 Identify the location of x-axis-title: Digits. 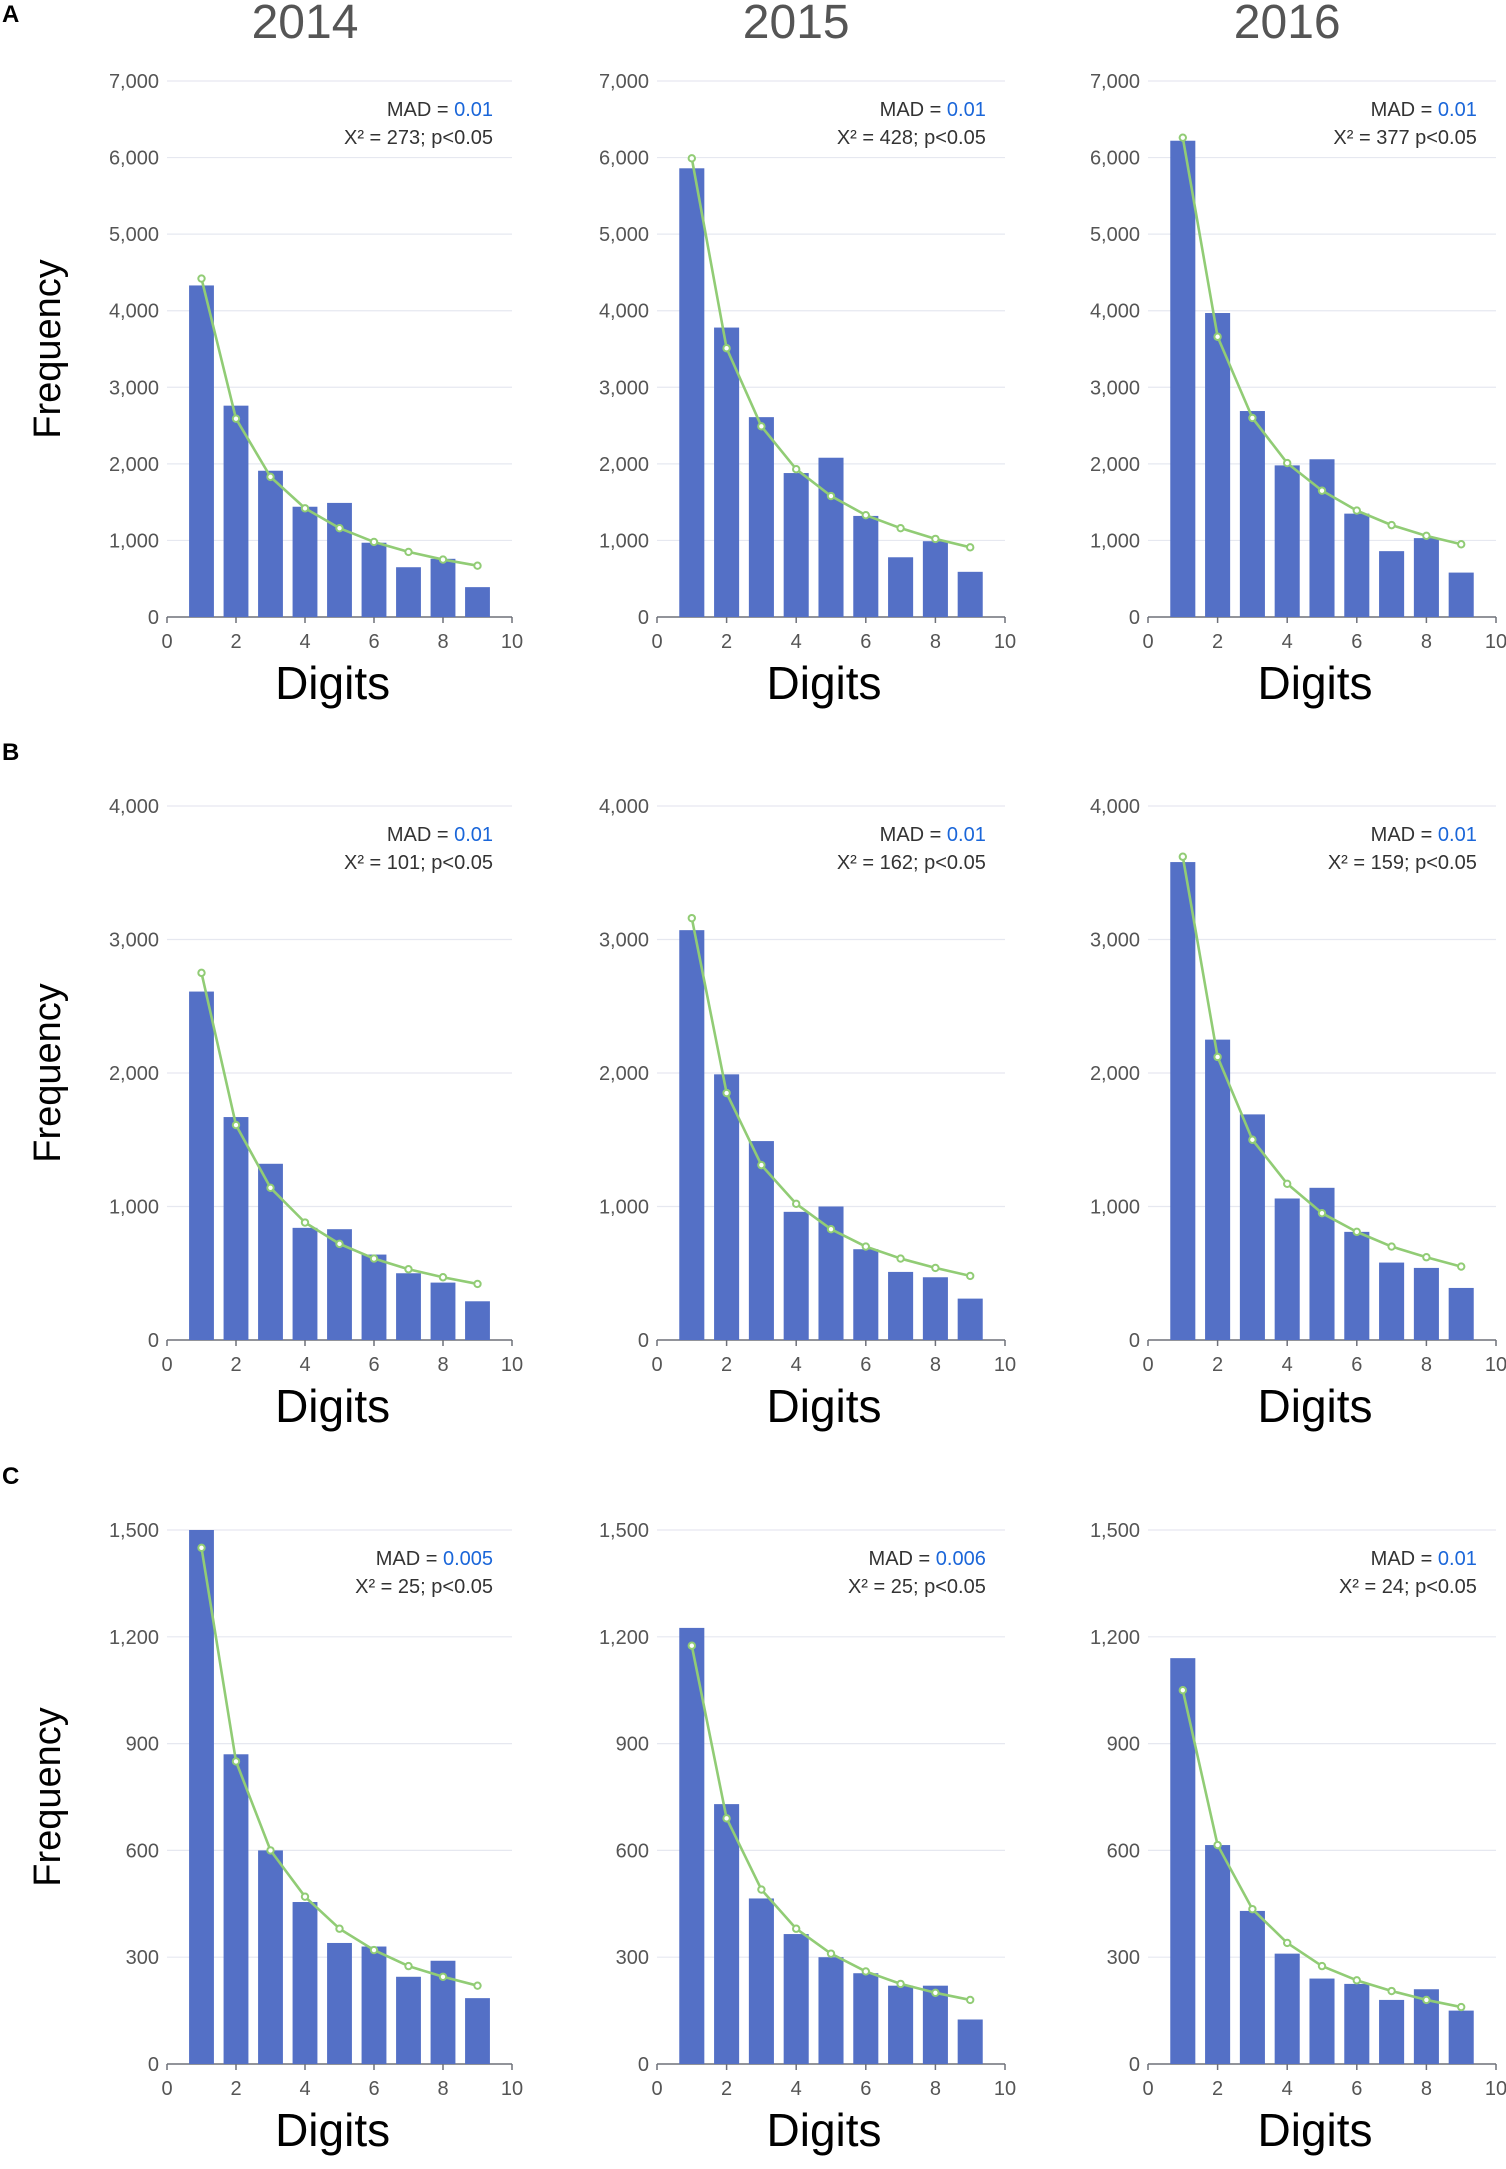
(1315, 1406).